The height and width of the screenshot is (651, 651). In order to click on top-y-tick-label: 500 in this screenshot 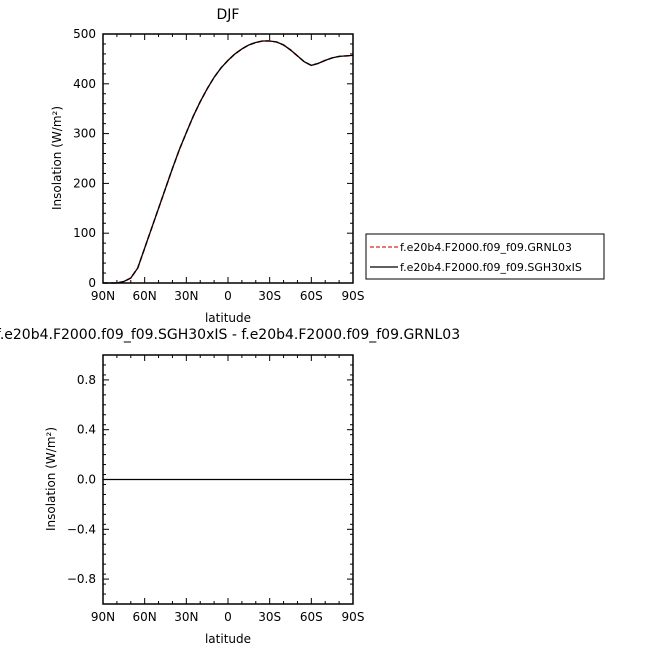, I will do `click(84, 34)`.